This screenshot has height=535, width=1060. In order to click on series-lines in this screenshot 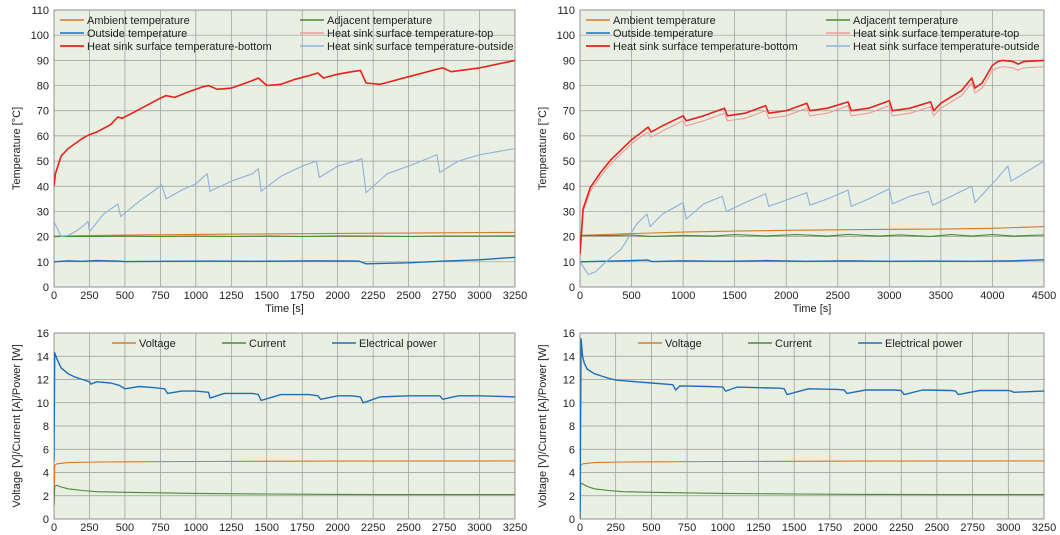, I will do `click(812, 428)`.